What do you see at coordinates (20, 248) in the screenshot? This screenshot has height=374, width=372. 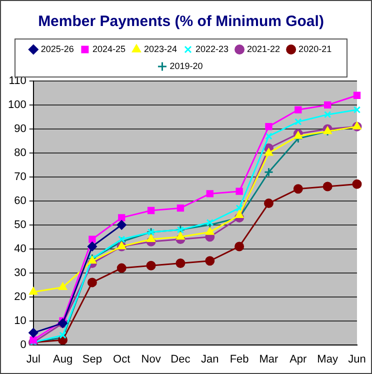 I see `y-tick-label: 40` at bounding box center [20, 248].